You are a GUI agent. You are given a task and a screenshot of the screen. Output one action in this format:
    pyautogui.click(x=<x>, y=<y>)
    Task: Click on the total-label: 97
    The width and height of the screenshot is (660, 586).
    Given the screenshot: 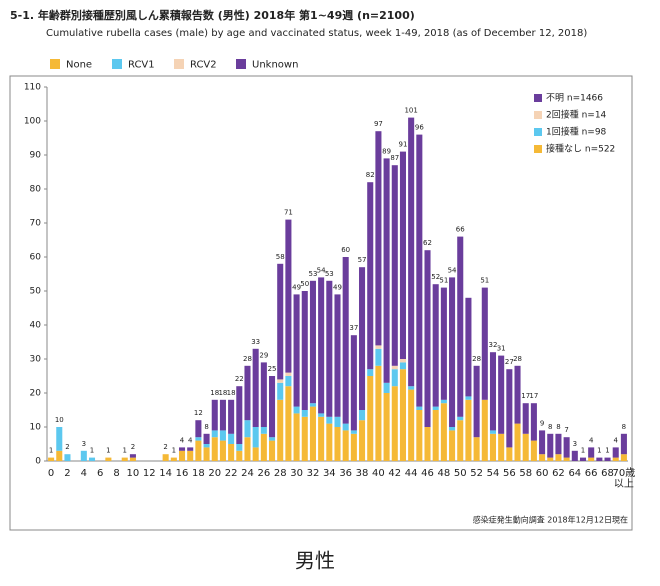 What is the action you would take?
    pyautogui.click(x=378, y=124)
    